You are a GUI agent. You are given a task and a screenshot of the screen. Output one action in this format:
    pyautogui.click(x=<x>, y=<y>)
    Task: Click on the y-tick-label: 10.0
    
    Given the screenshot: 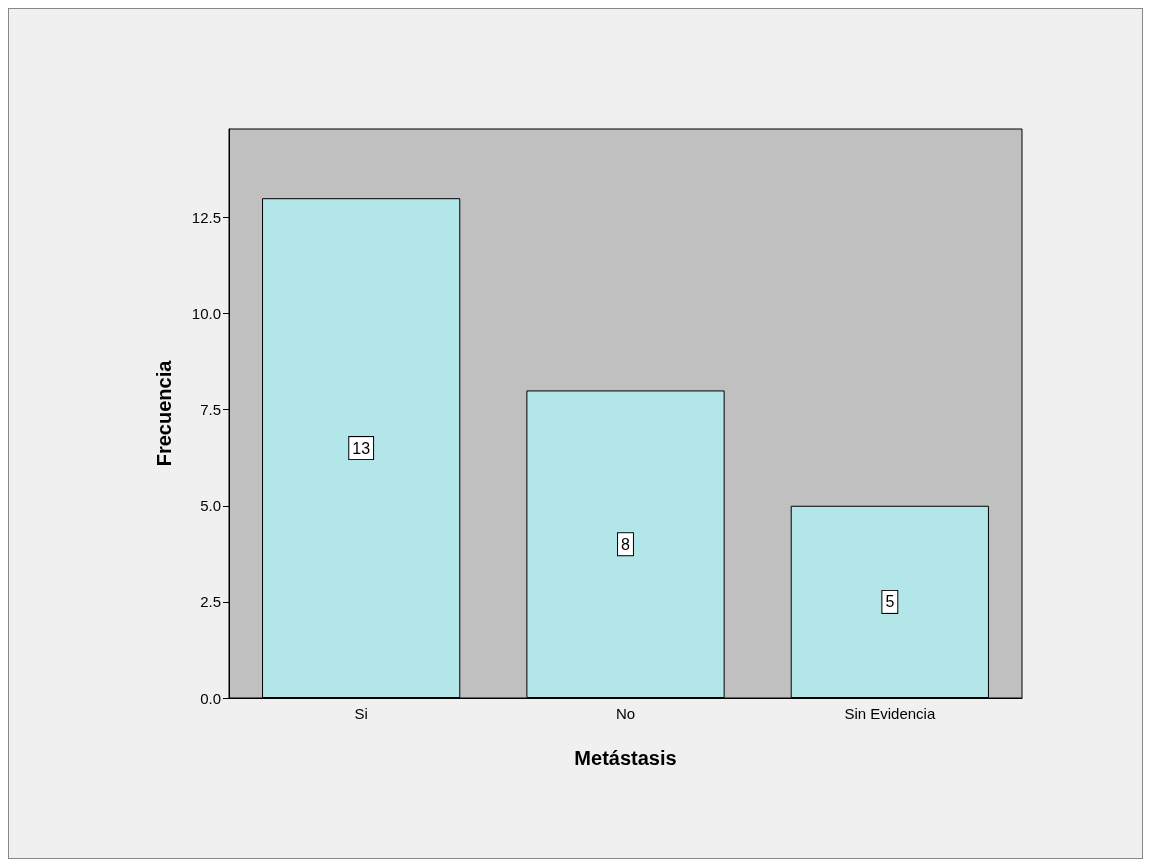 What is the action you would take?
    pyautogui.click(x=206, y=314)
    